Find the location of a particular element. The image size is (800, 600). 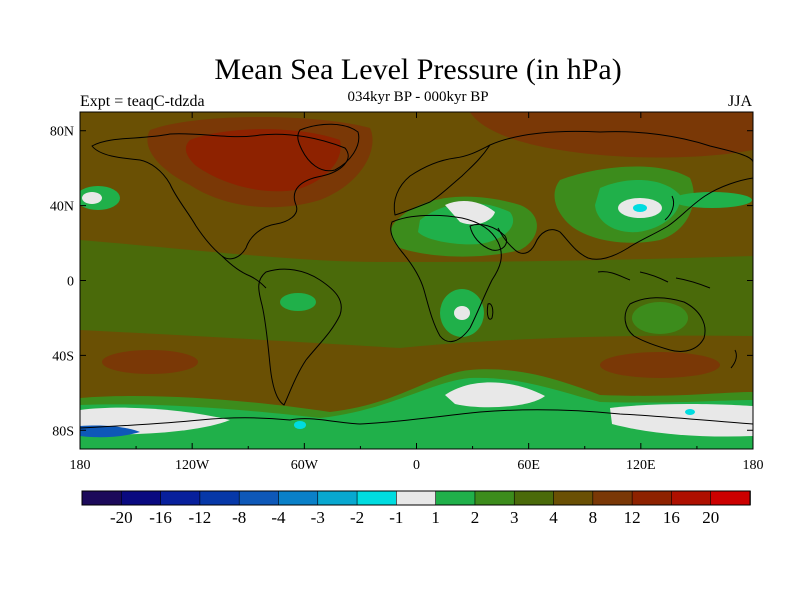

anomaly-pacific-nw-core is located at coordinates (92, 198).